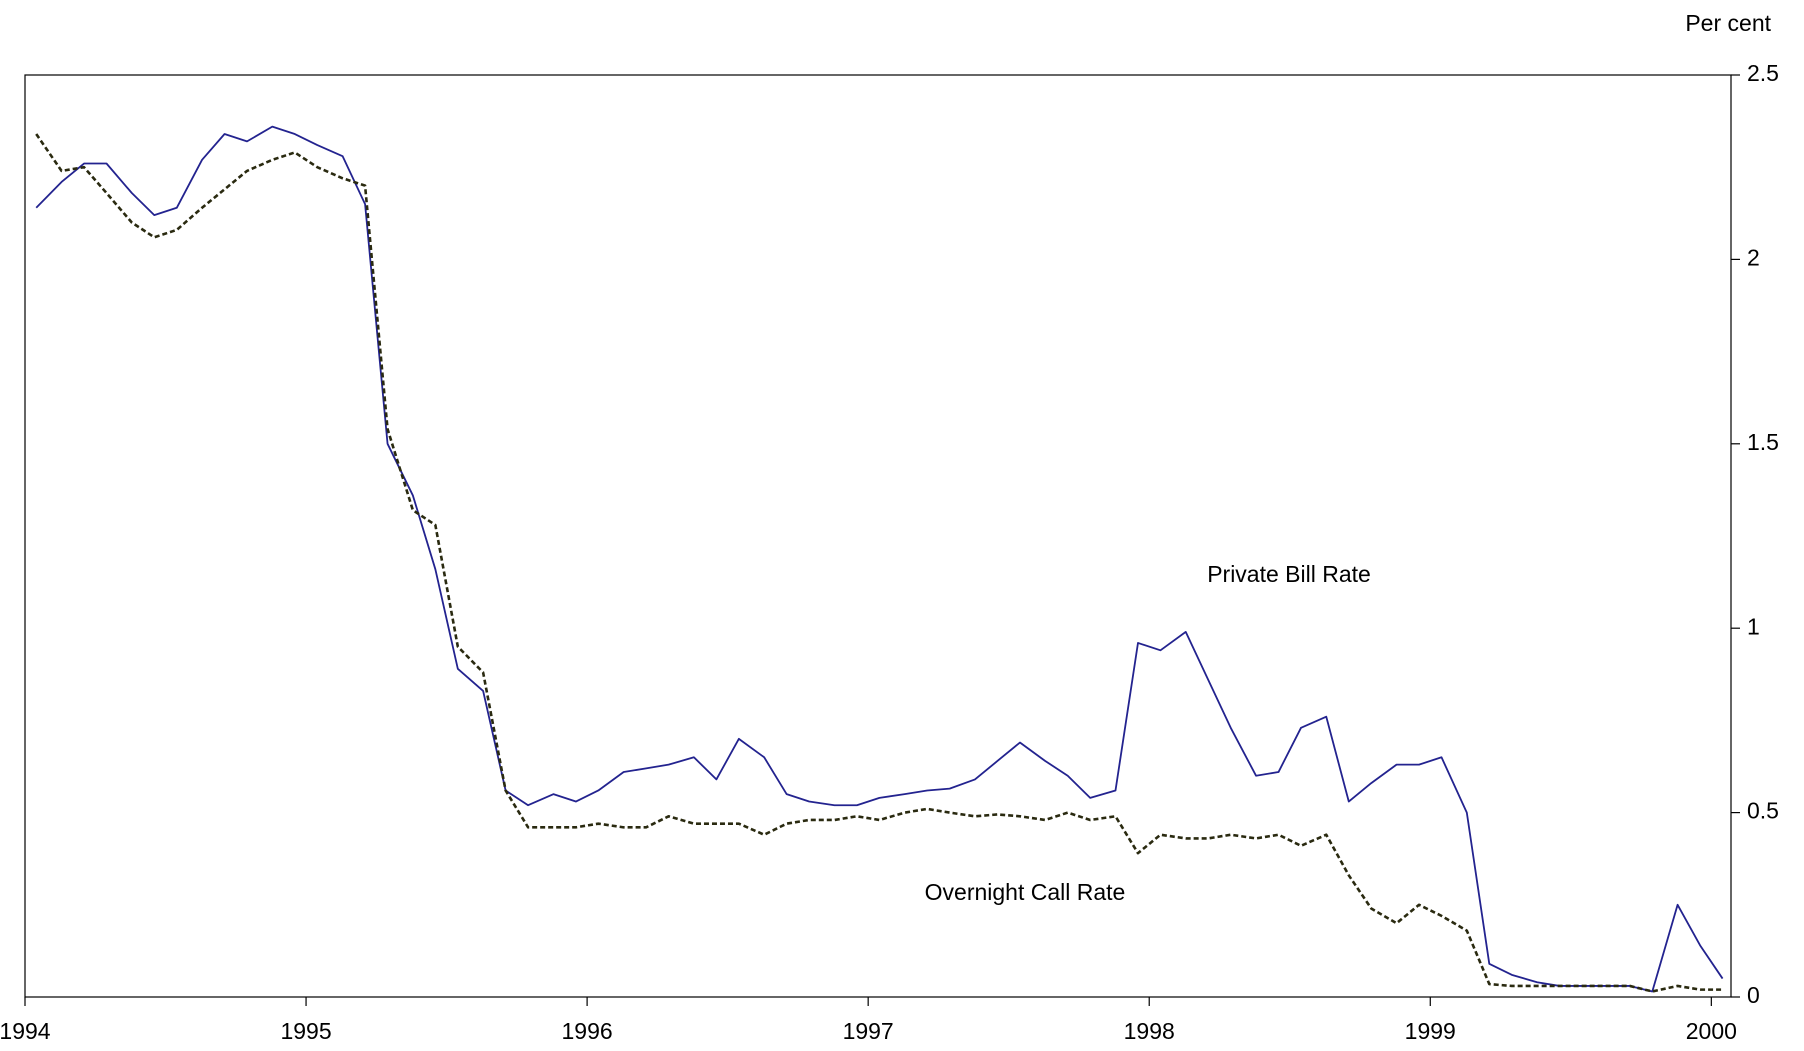 This screenshot has height=1051, width=1804. Describe the element at coordinates (868, 1031) in the screenshot. I see `x-tick-label: 1997` at that location.